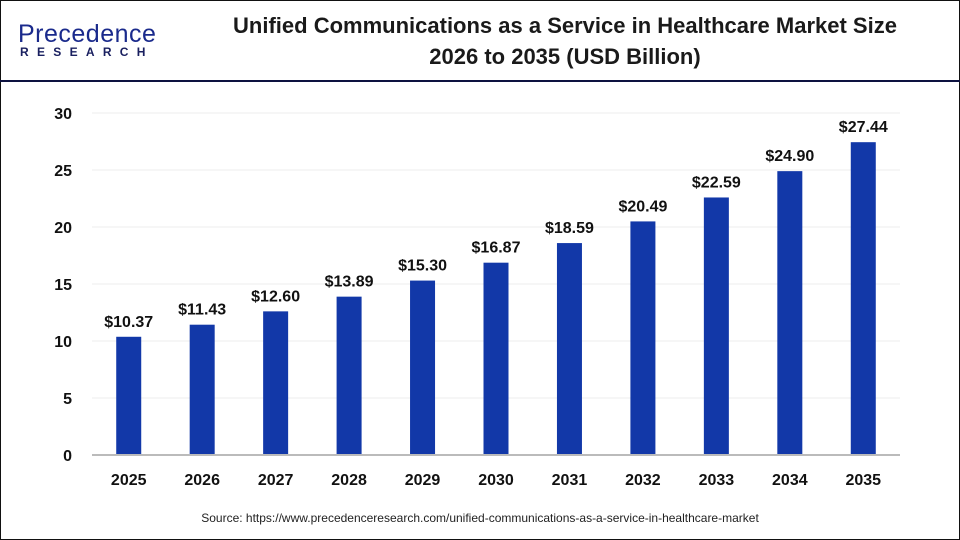  I want to click on data-label: $15.30, so click(422, 266).